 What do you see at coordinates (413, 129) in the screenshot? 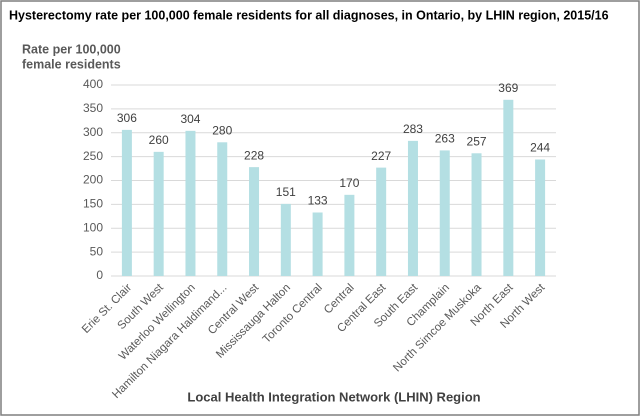
I see `value-label: 283` at bounding box center [413, 129].